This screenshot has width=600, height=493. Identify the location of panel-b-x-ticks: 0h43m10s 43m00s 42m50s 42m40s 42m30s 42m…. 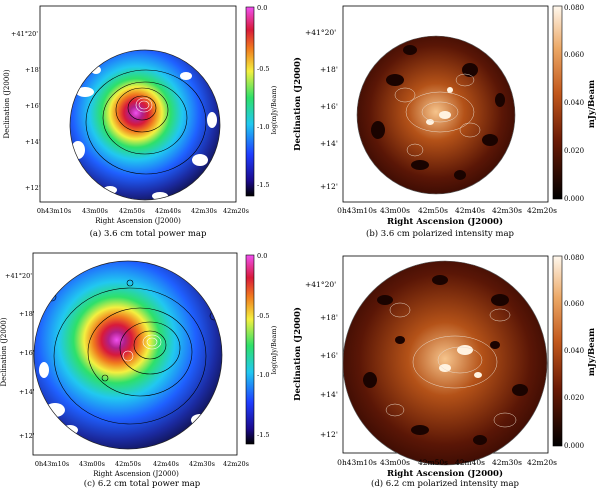
(447, 210).